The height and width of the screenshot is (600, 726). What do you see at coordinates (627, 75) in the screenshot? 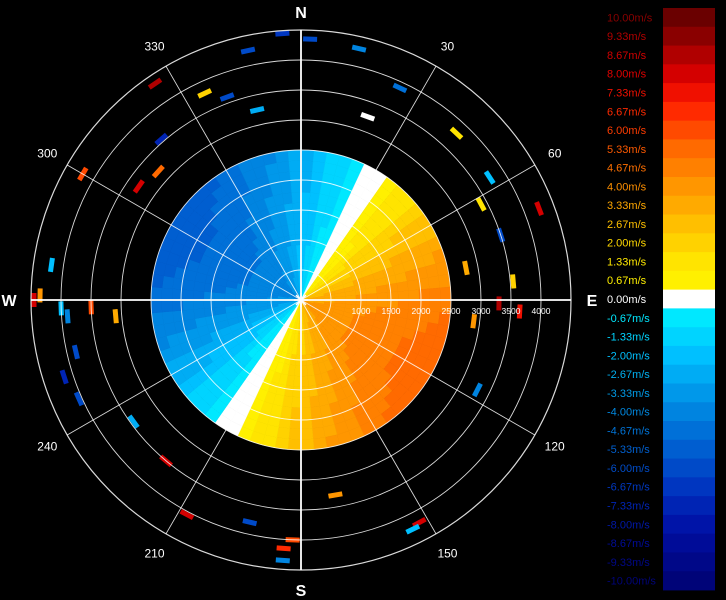
I see `colorbar-label: 8.00m/s` at bounding box center [627, 75].